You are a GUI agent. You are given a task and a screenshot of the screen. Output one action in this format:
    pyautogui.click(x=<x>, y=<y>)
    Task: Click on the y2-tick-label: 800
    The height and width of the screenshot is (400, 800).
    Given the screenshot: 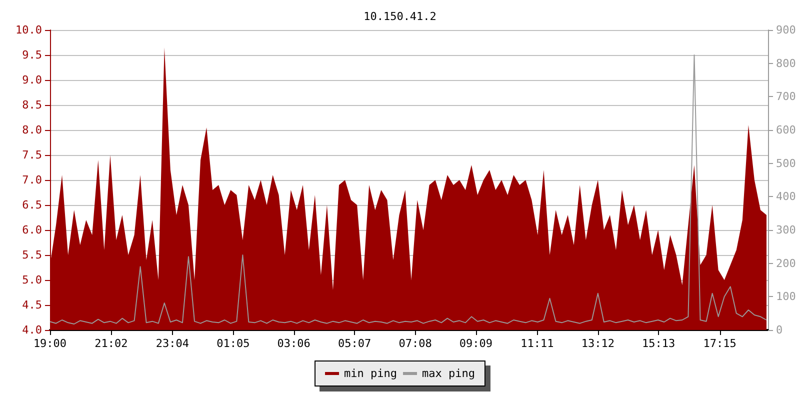 What is the action you would take?
    pyautogui.click(x=786, y=63)
    